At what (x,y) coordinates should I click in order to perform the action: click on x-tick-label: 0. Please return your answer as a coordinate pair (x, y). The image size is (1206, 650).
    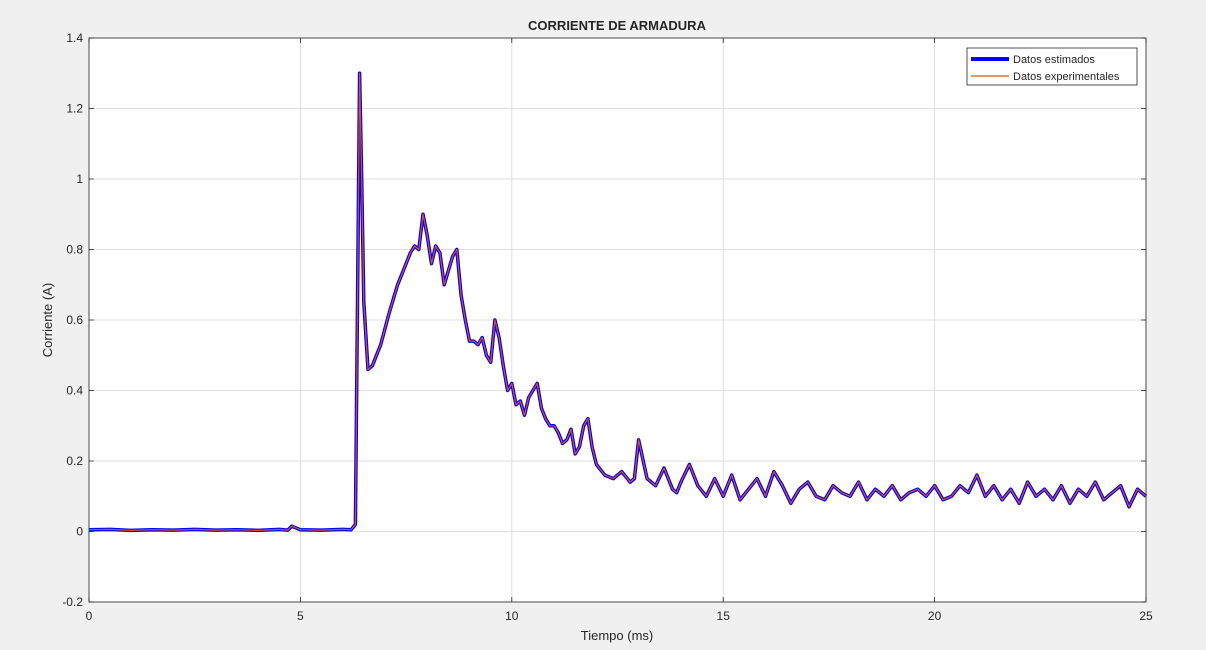
    Looking at the image, I should click on (89, 616).